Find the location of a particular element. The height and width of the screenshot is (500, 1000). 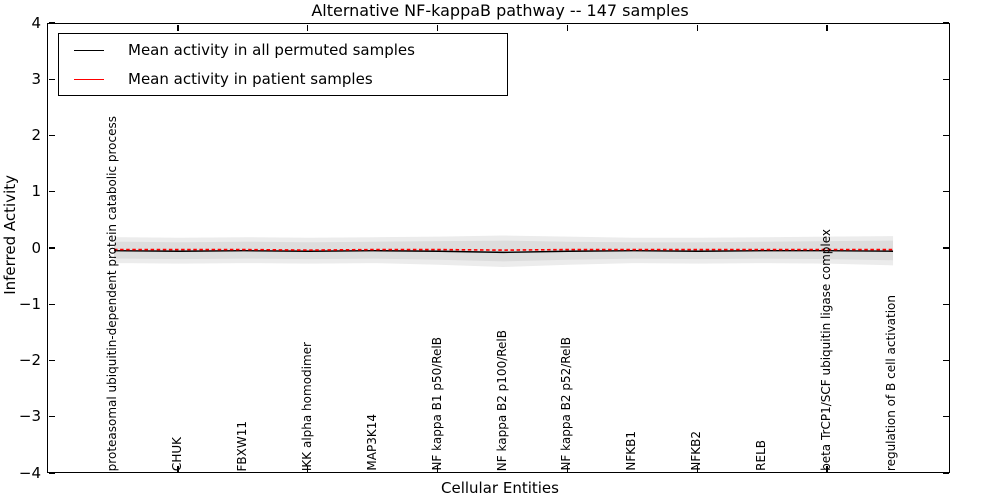

category-label: RELB is located at coordinates (761, 455).